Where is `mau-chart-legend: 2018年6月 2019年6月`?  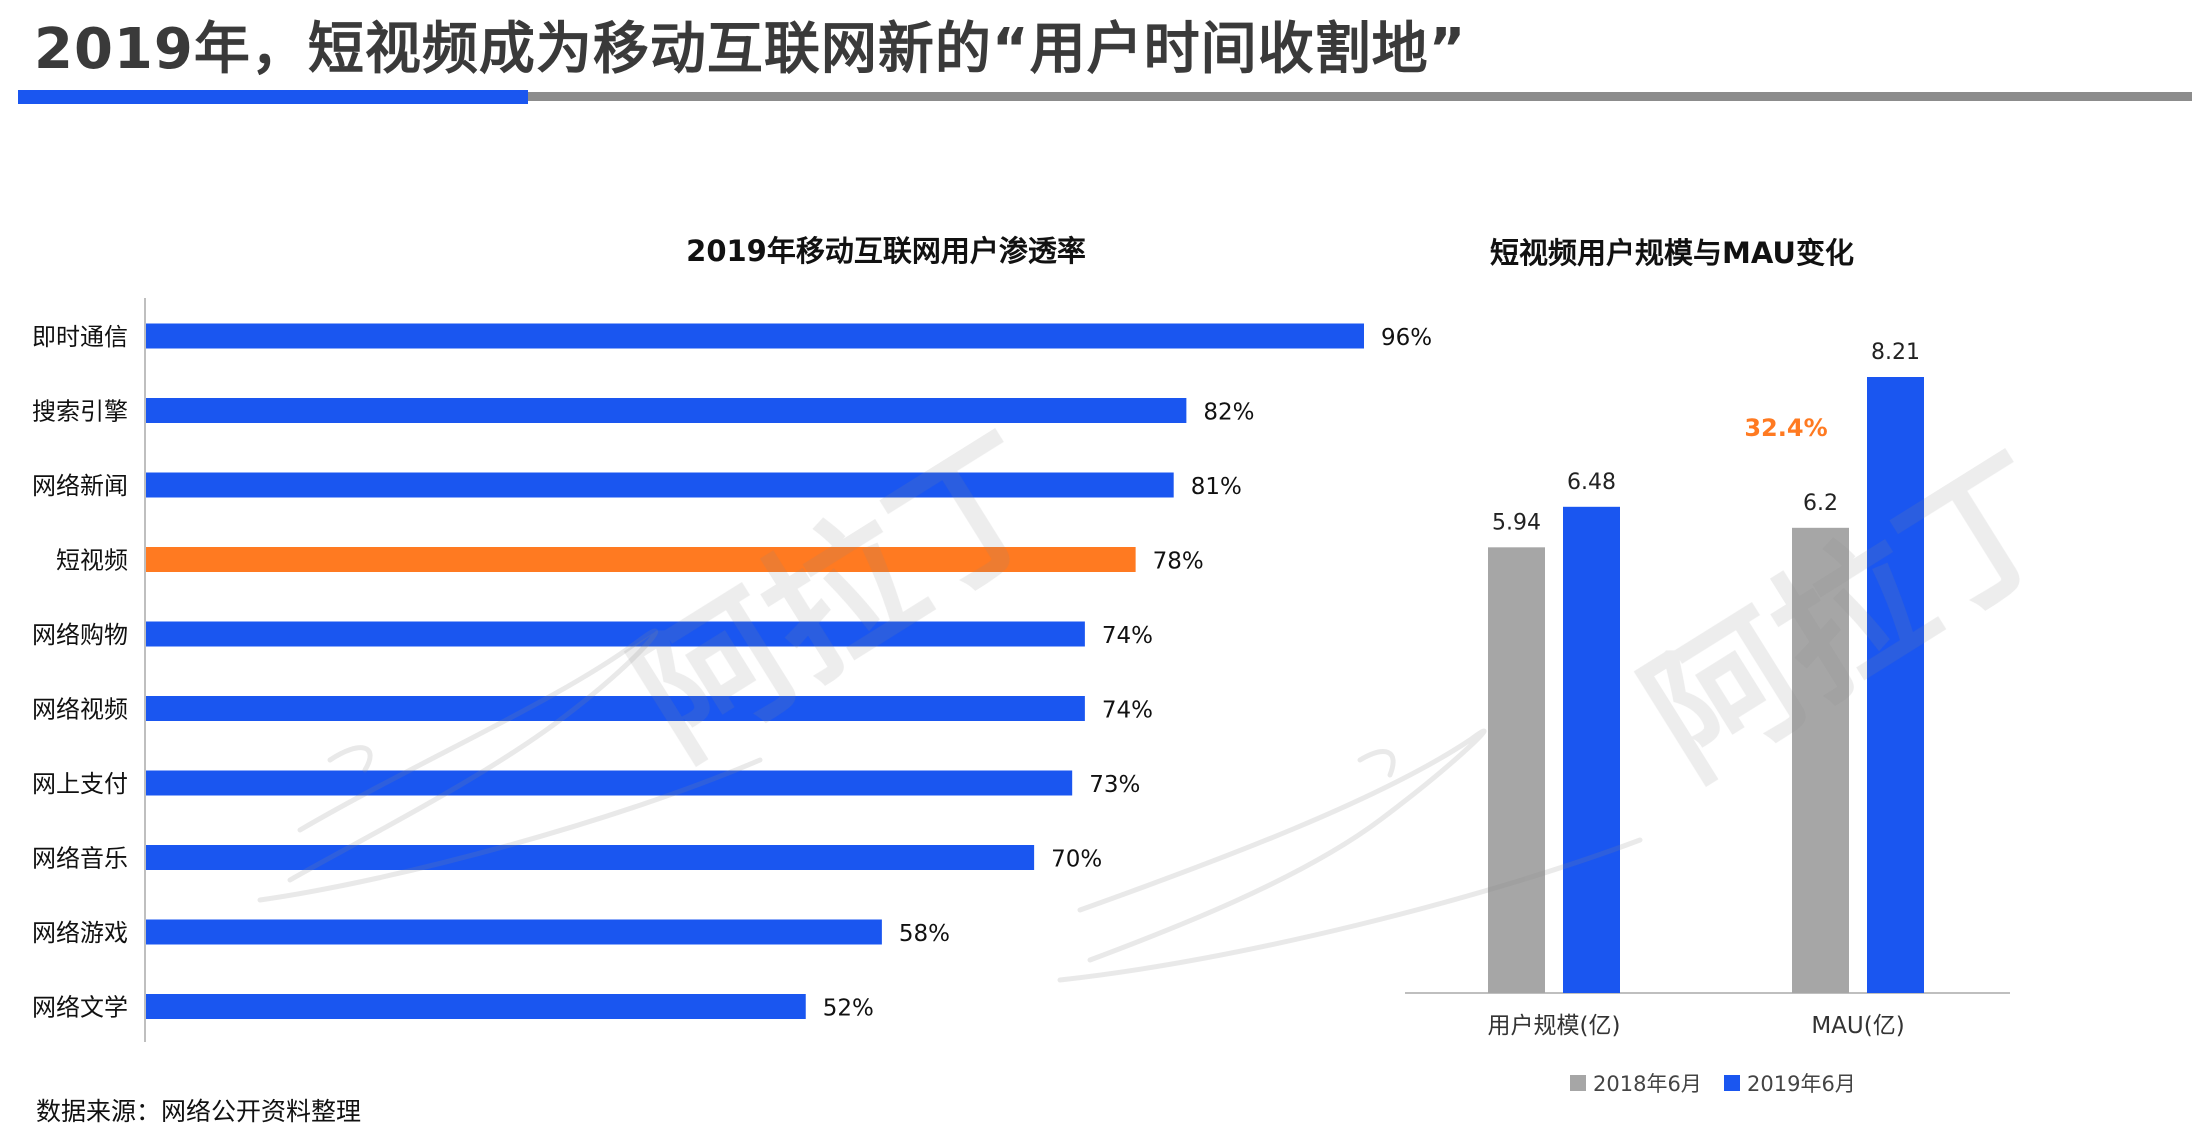 mau-chart-legend: 2018年6月 2019年6月 is located at coordinates (1720, 1083).